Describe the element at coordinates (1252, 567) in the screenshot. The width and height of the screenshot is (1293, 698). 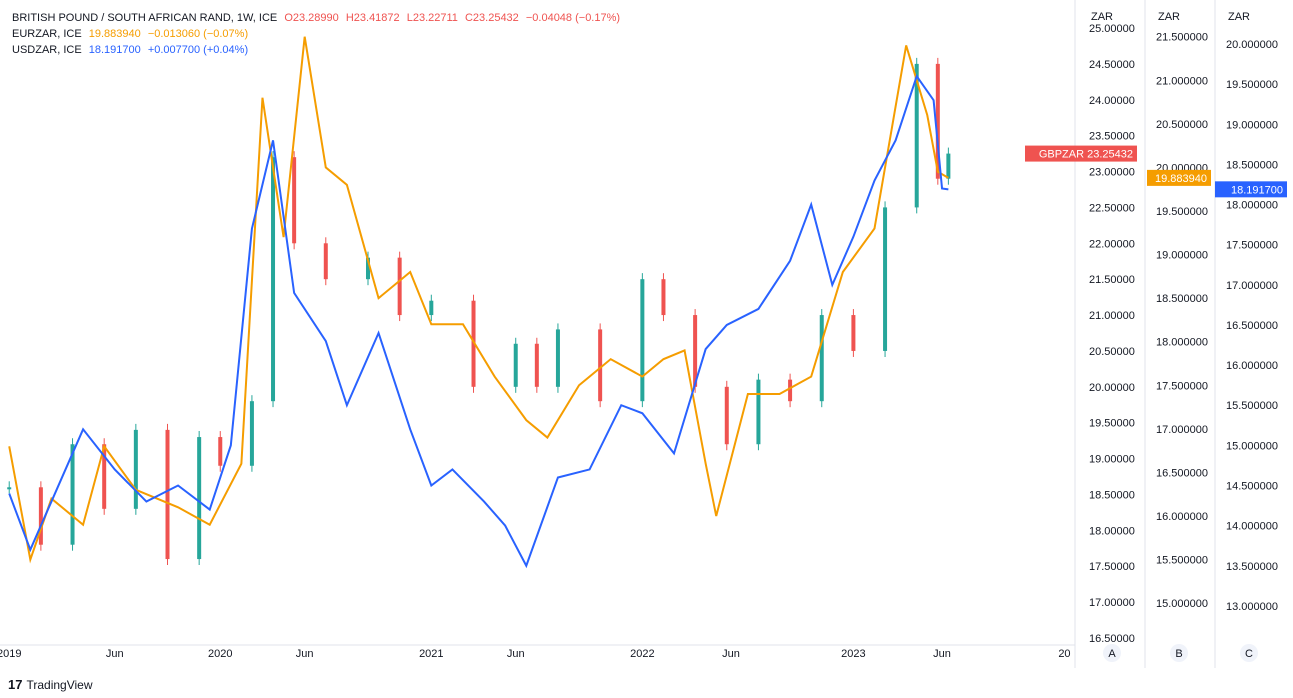
I see `scale-tick-label: 13.500000` at that location.